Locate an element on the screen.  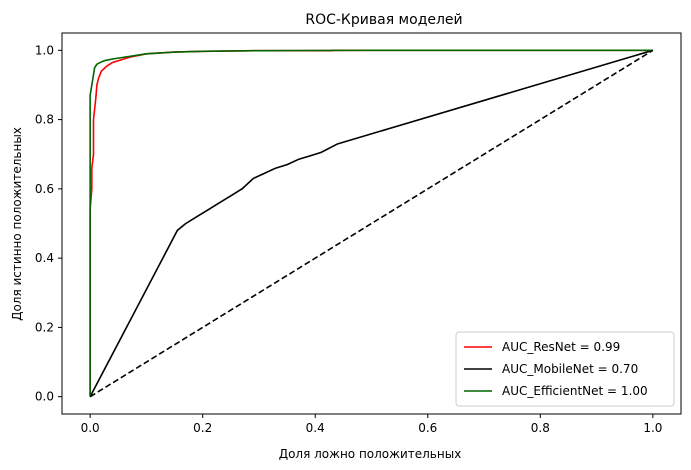
x-tick-label: 0.0 is located at coordinates (90, 428).